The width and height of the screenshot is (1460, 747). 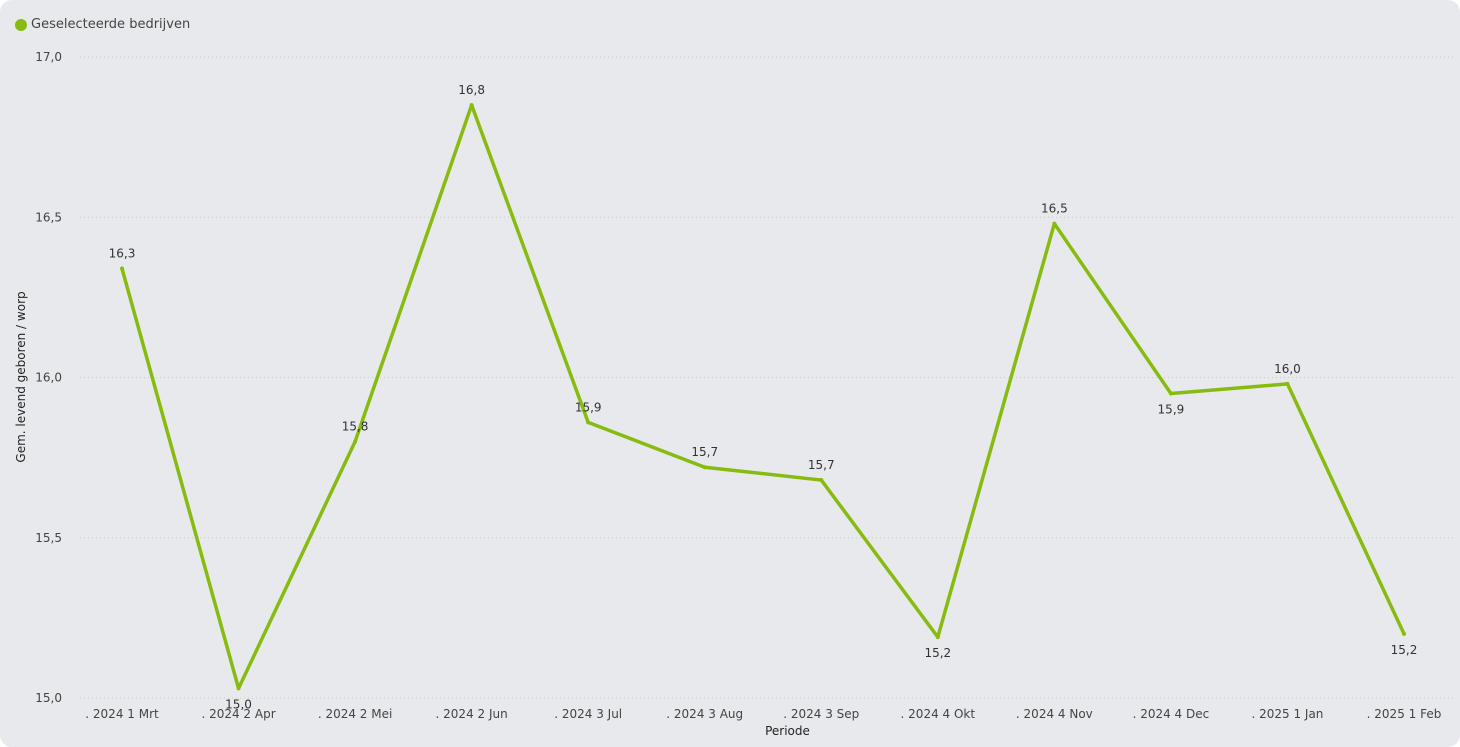 What do you see at coordinates (938, 714) in the screenshot?
I see `x-tick-label: . 2024 4 Okt` at bounding box center [938, 714].